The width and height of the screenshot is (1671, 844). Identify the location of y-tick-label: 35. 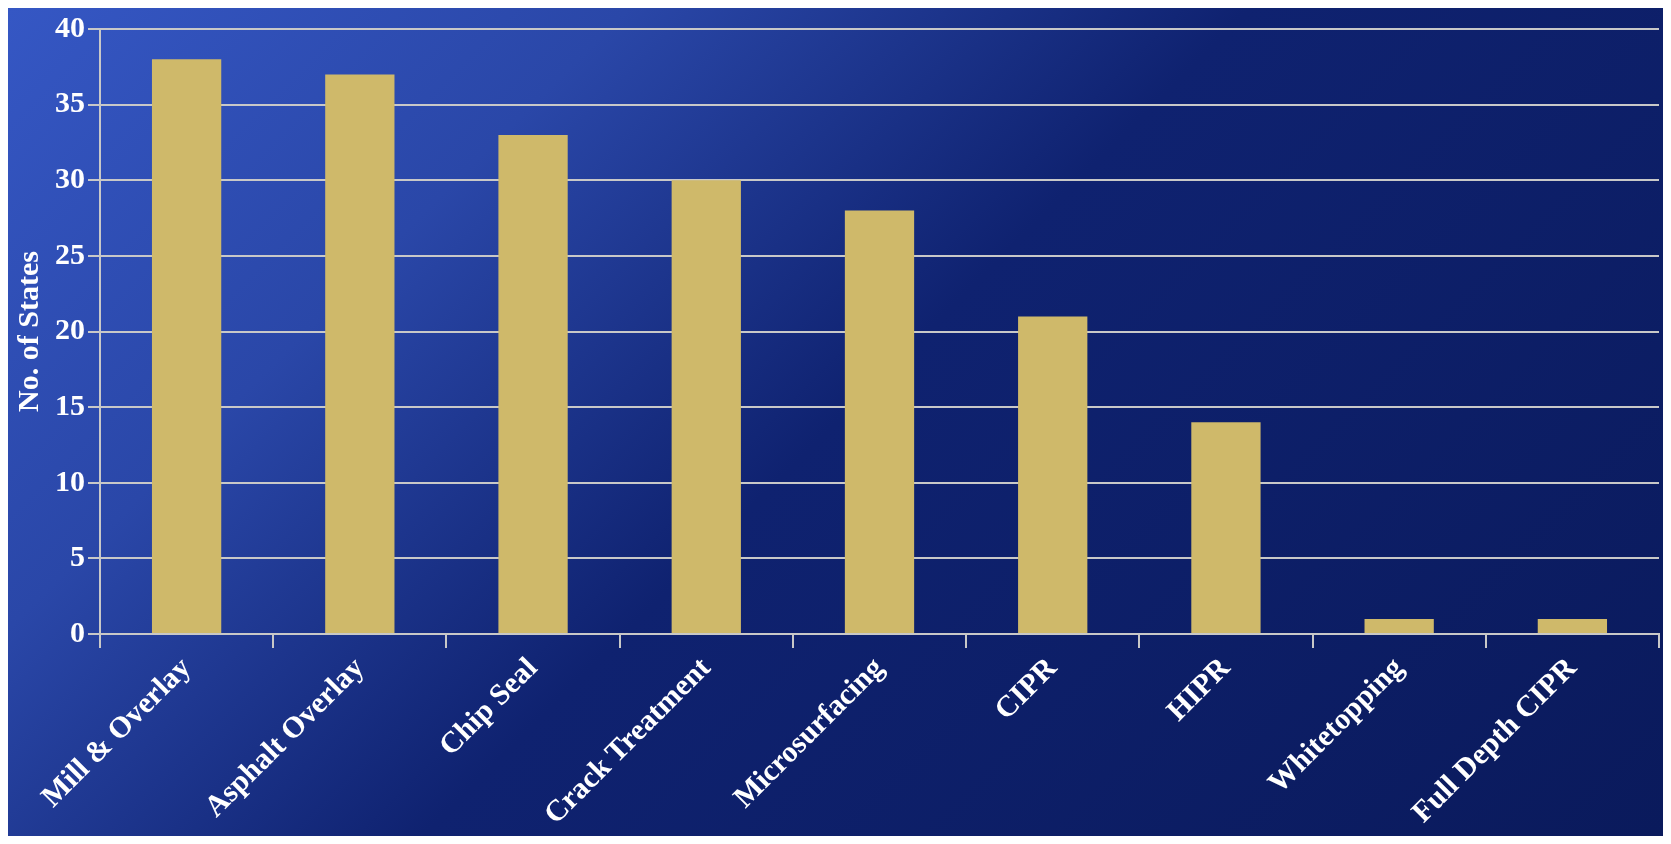
(70, 102).